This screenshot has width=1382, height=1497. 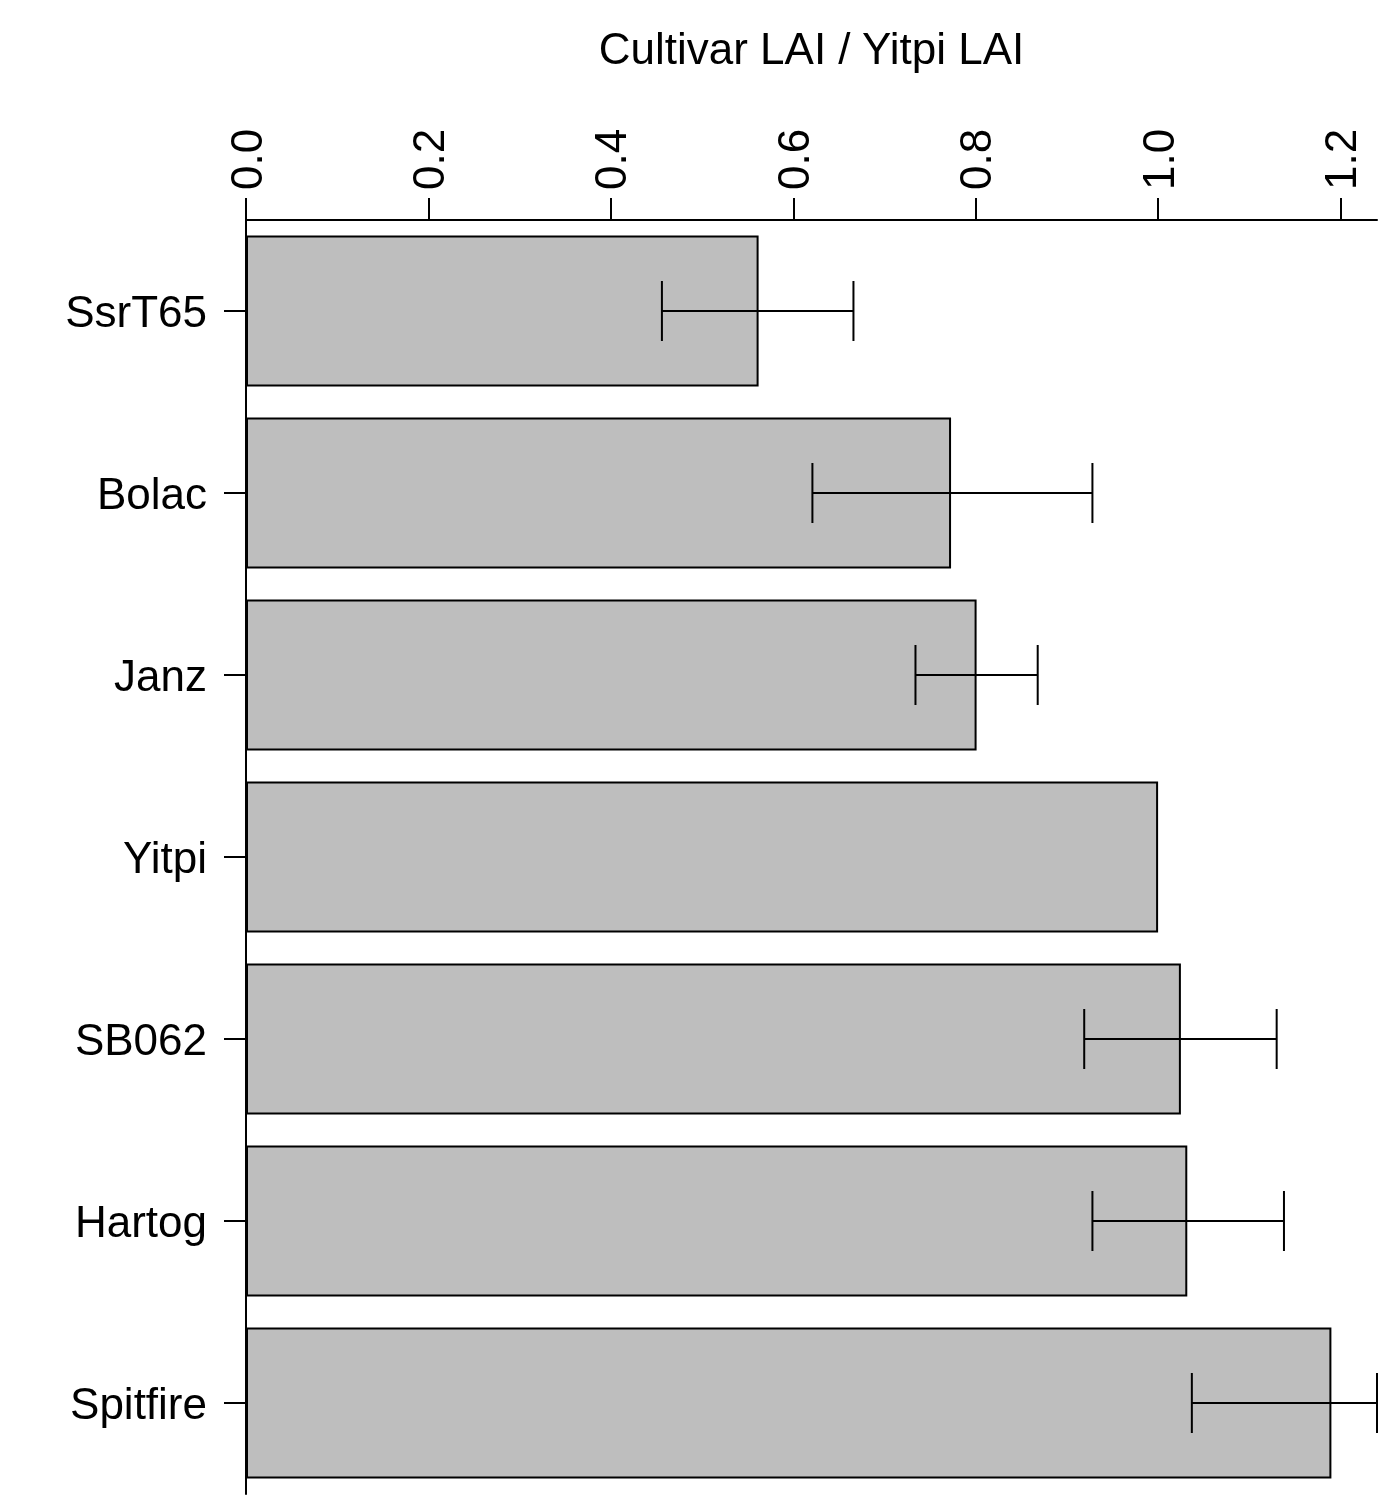 What do you see at coordinates (611, 159) in the screenshot?
I see `x-tick-label: 0.4` at bounding box center [611, 159].